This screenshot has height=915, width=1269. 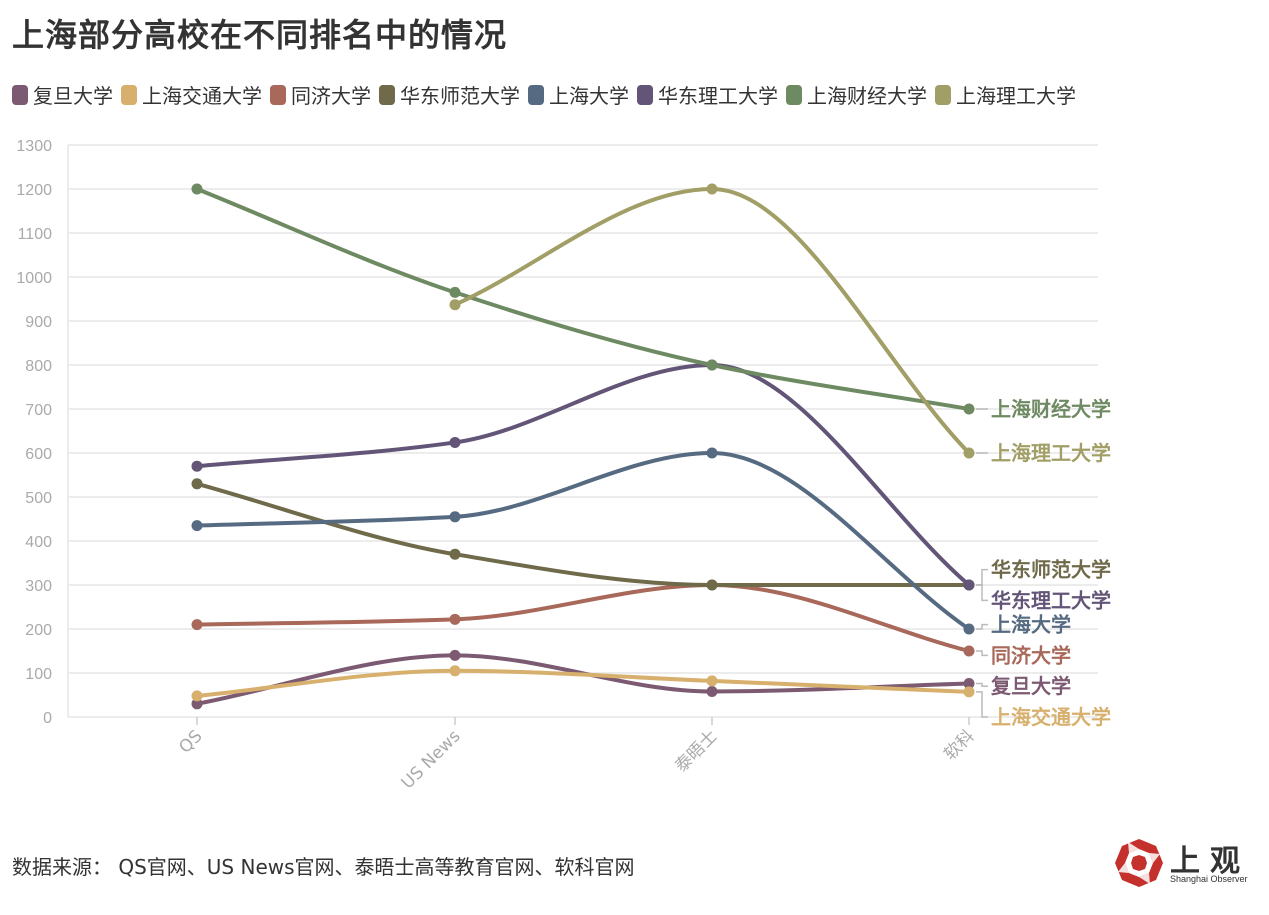 What do you see at coordinates (696, 751) in the screenshot?
I see `x-tick-label: 泰晤士` at bounding box center [696, 751].